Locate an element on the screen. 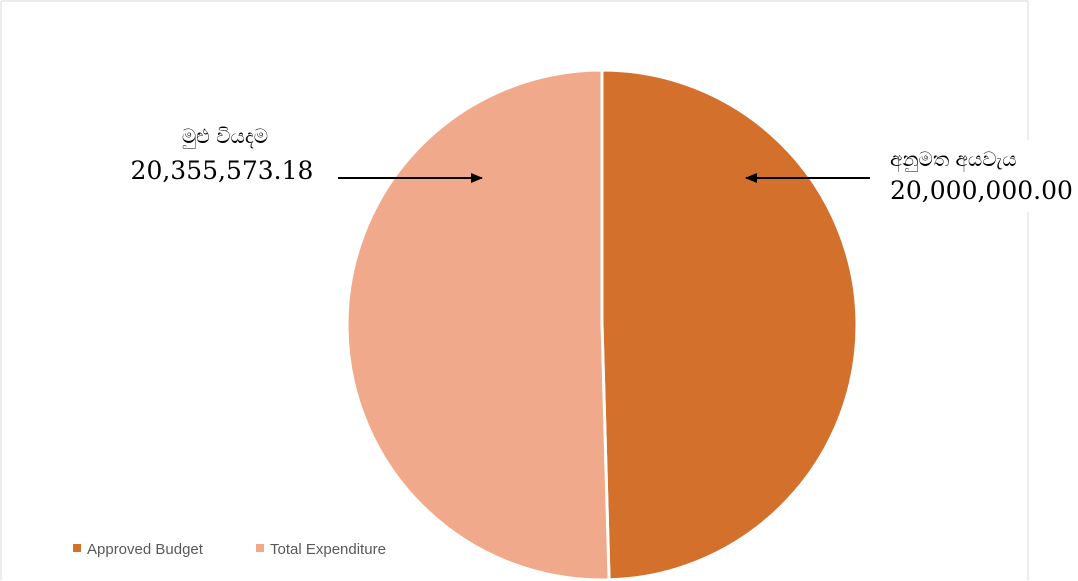 The height and width of the screenshot is (581, 1078). callout-total-expenditure: මුළු වියදම 20,355,573.18 is located at coordinates (307, 154).